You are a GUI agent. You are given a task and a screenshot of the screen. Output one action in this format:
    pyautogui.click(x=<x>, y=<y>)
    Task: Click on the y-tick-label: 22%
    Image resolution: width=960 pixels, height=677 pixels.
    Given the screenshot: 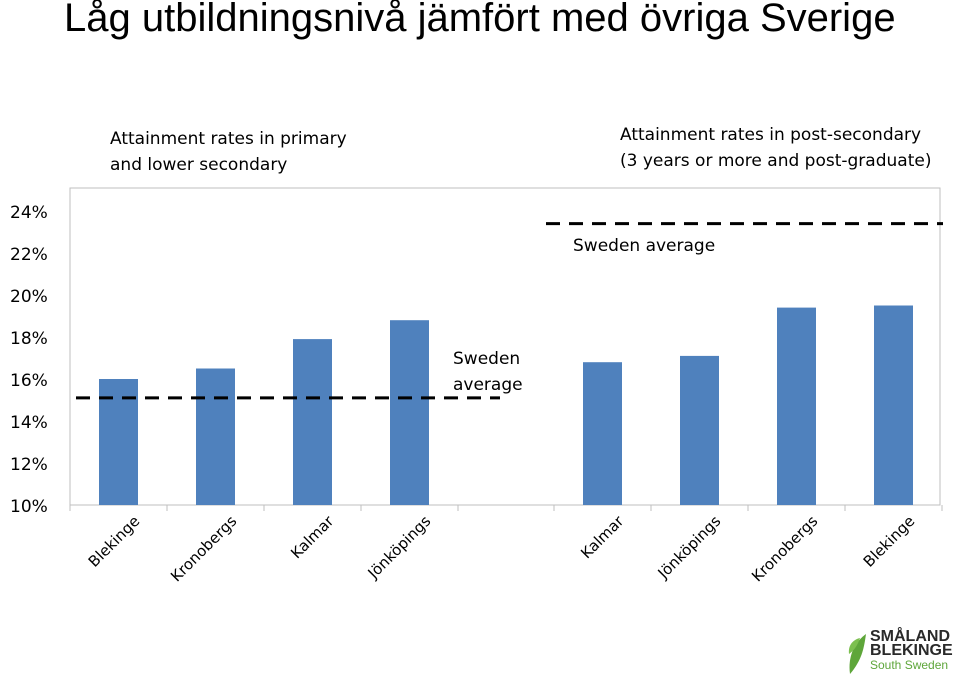 What is the action you would take?
    pyautogui.click(x=29, y=255)
    